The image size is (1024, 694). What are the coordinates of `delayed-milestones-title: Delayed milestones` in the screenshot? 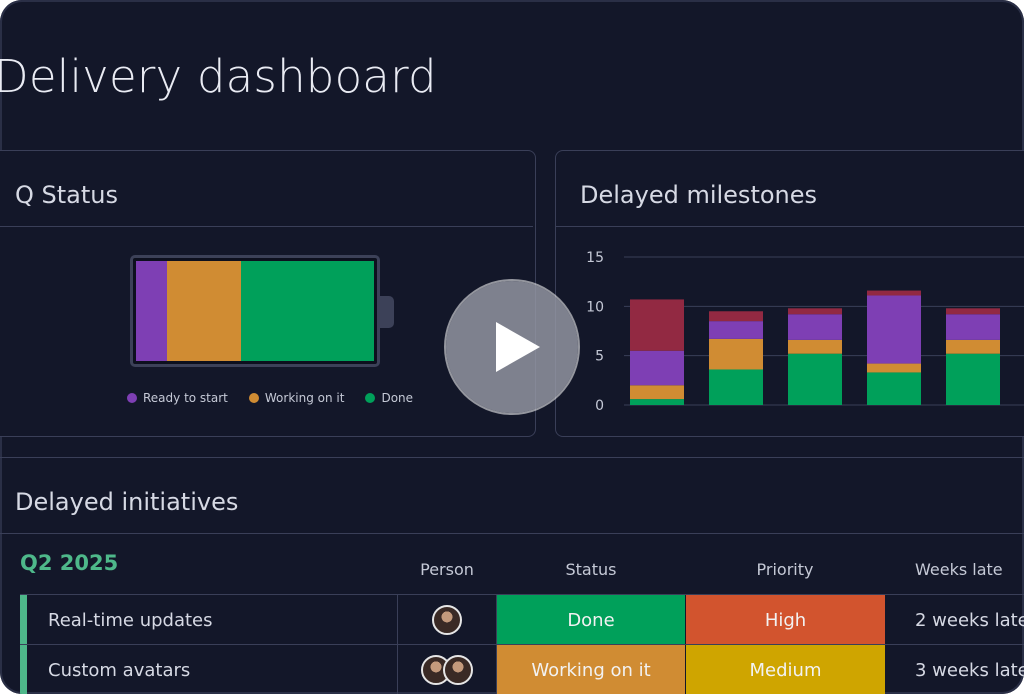 It's located at (699, 195).